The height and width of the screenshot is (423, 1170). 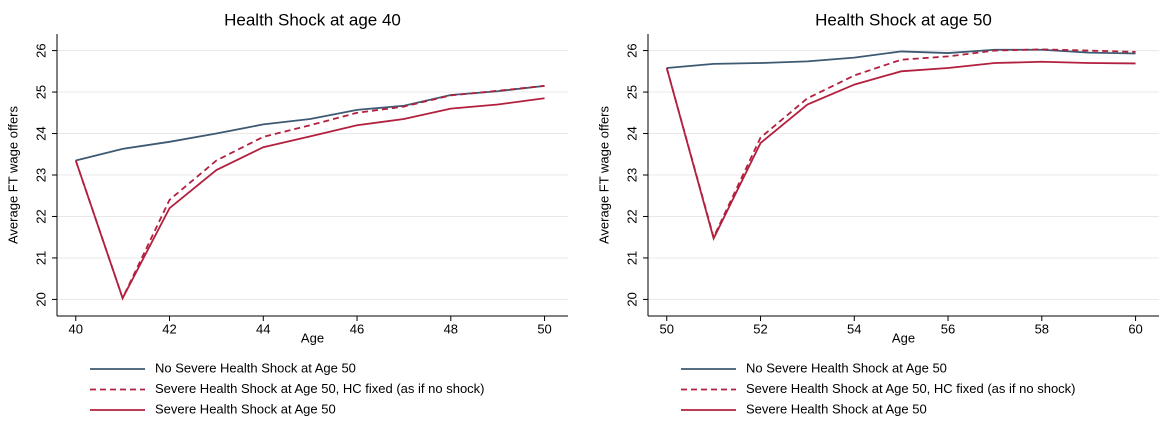 I want to click on chart-title: Health Shock at age 50, so click(x=903, y=19).